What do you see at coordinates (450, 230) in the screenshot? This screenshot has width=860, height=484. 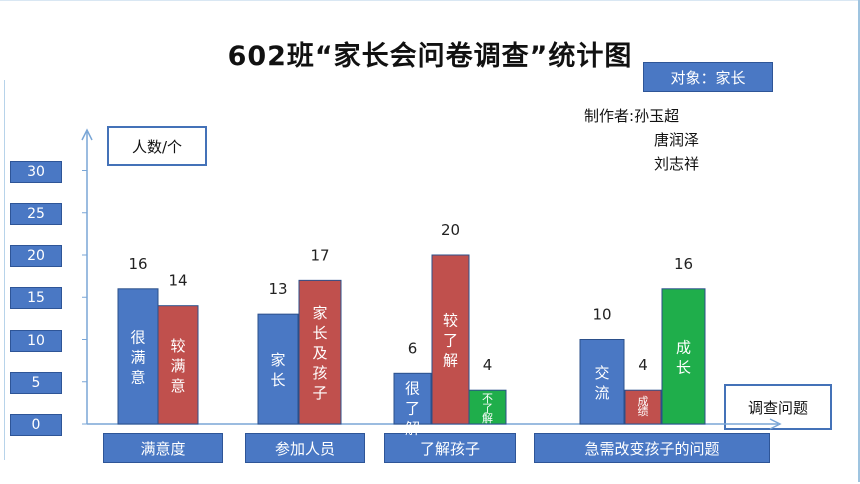 I see `data-label: 20` at bounding box center [450, 230].